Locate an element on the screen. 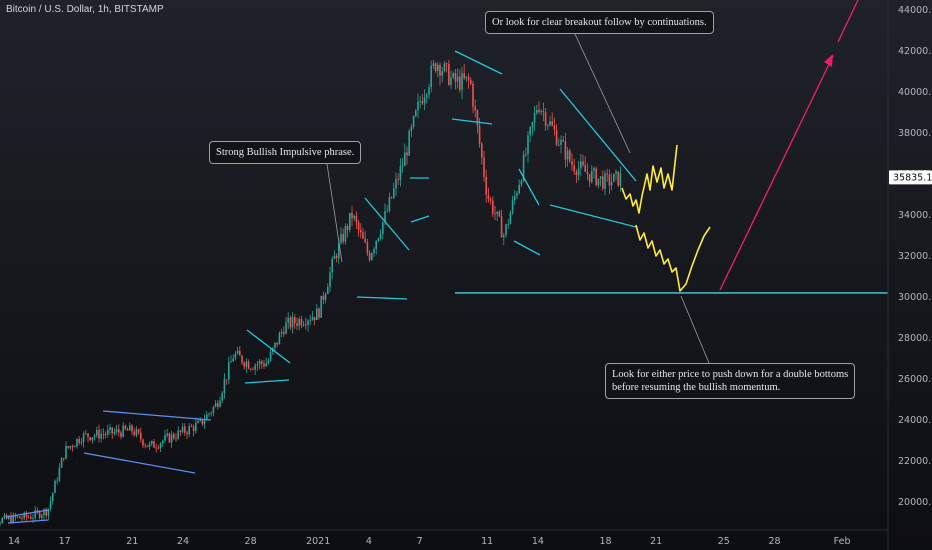 This screenshot has width=932, height=550. chart-symbol-title: Bitcoin / U.S. Dollar, 1h, BITSTAMP is located at coordinates (85, 9).